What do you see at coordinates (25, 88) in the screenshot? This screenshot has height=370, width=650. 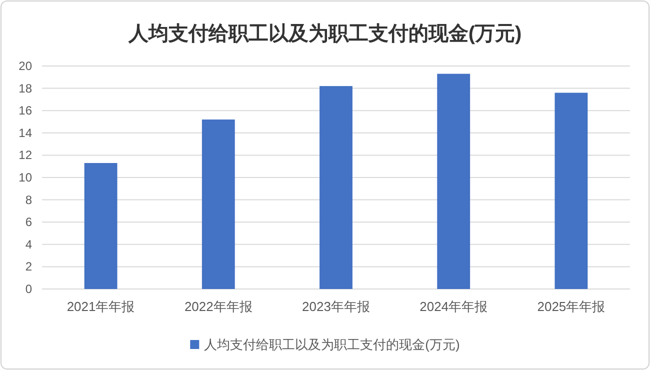 I see `y-tick-label: 18` at bounding box center [25, 88].